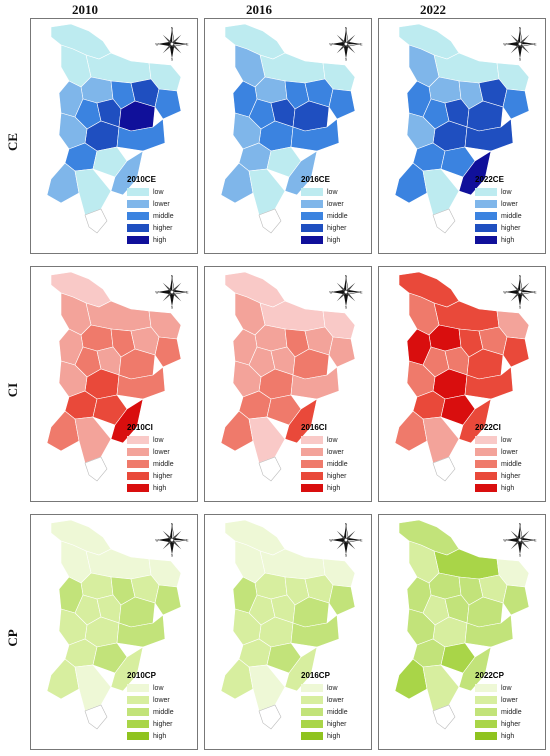 The height and width of the screenshot is (756, 550). I want to click on legend-title: 2022CP, so click(489, 675).